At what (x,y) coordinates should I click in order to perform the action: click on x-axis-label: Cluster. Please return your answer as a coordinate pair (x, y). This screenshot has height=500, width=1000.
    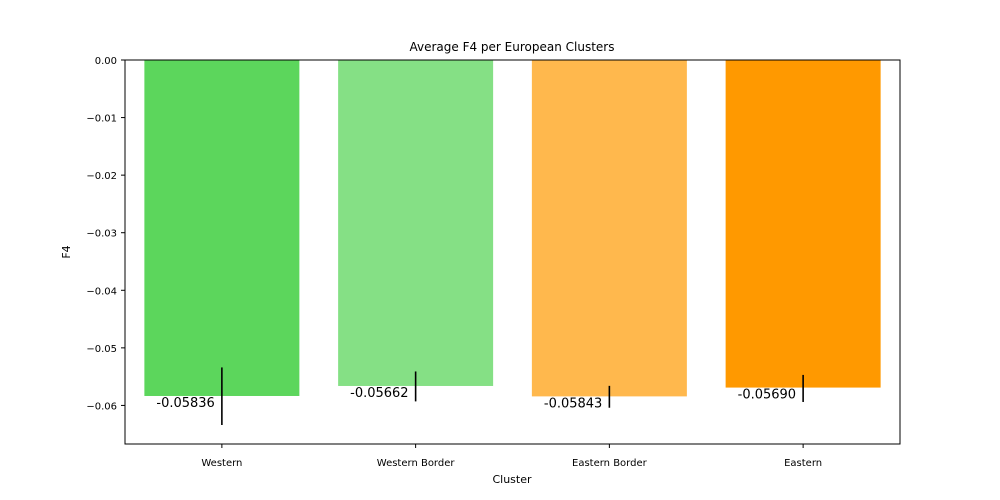
    Looking at the image, I should click on (512, 479).